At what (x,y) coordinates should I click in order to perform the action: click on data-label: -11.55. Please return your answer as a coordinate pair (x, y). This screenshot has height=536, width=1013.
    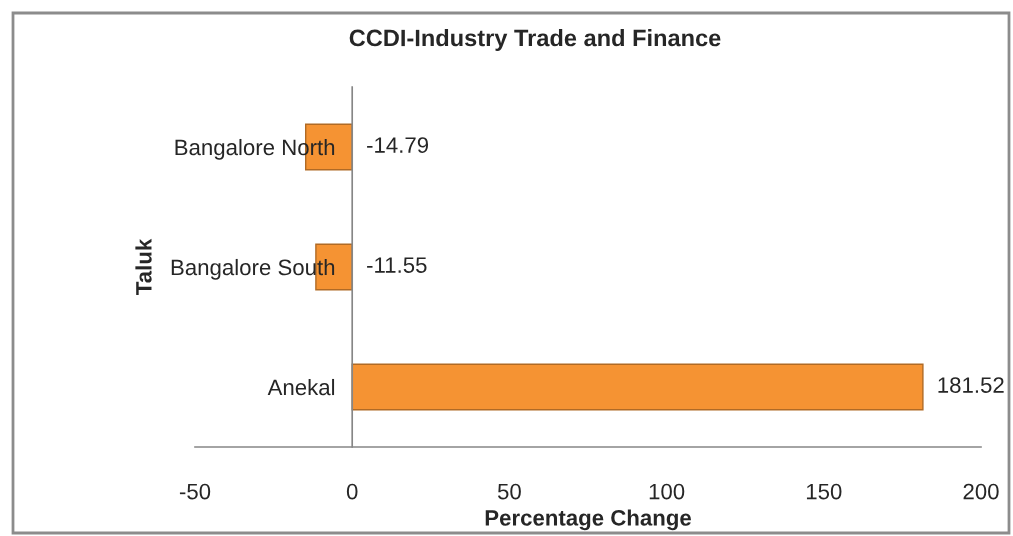
    Looking at the image, I should click on (397, 265).